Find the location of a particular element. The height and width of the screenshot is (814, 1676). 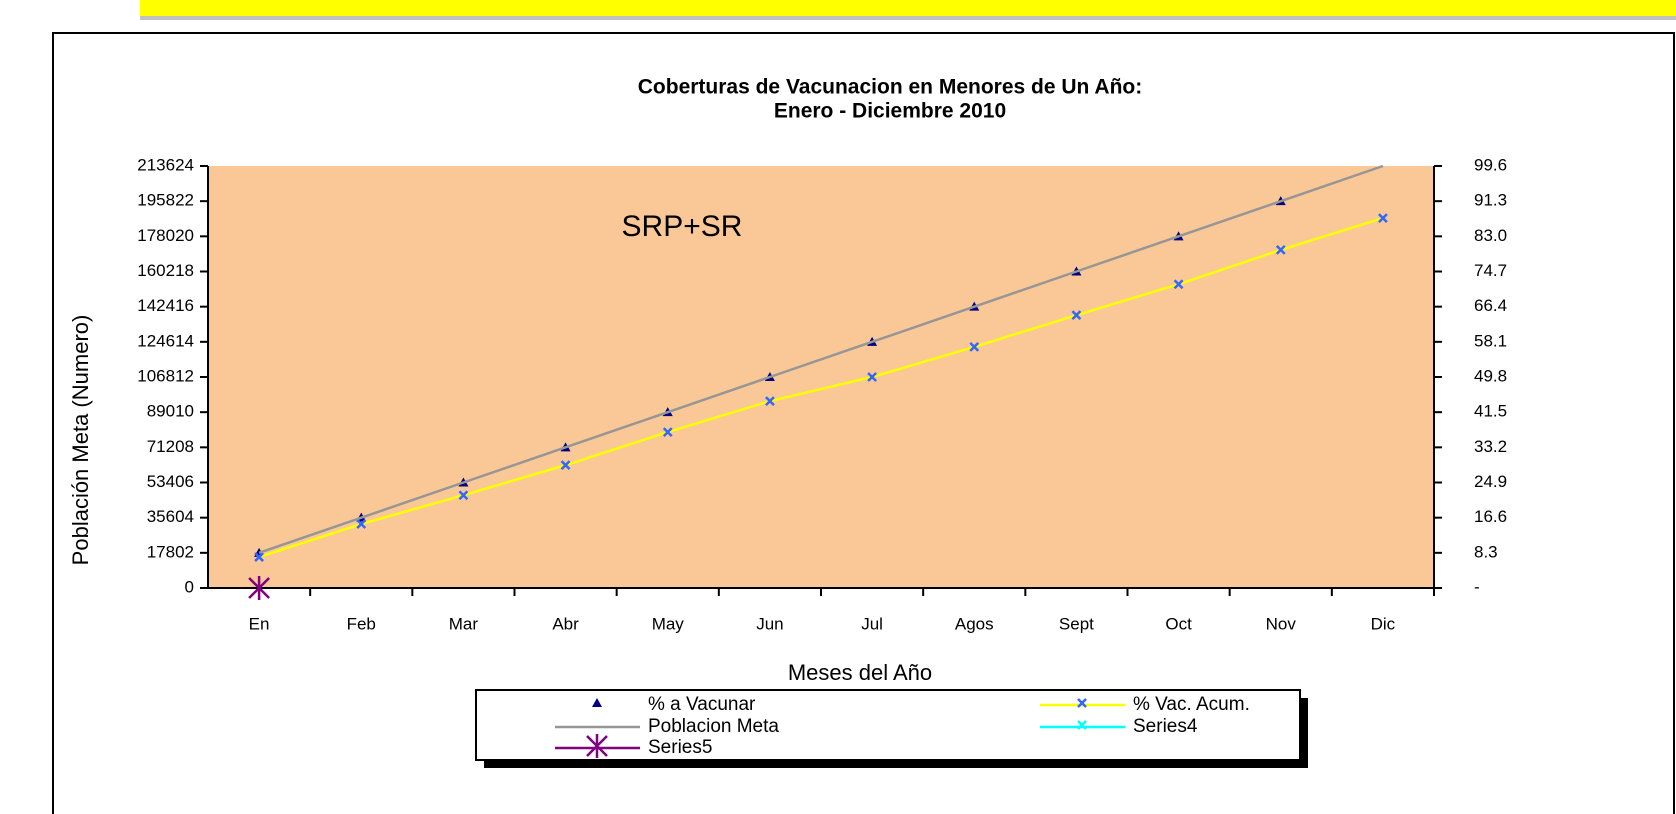

y2-tick-label: 99.6 is located at coordinates (1490, 164).